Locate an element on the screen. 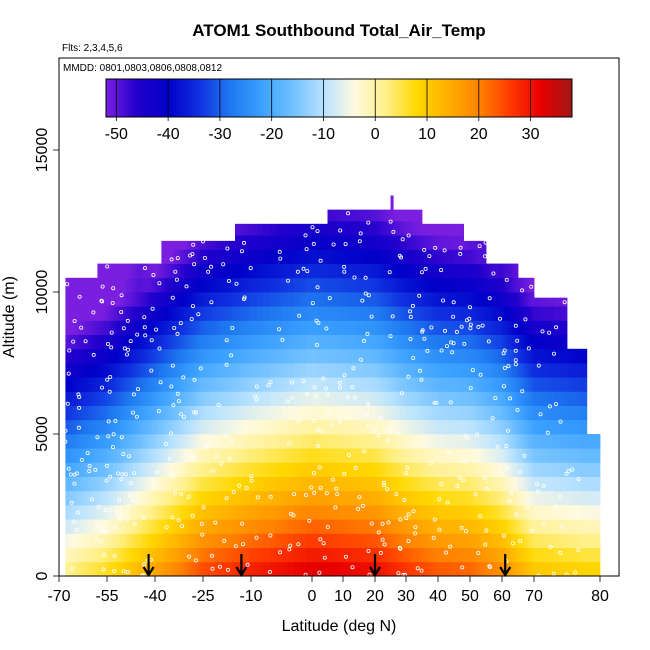 This screenshot has height=650, width=650. flights-label: Flts: 2,3,4,5,6 is located at coordinates (92, 48).